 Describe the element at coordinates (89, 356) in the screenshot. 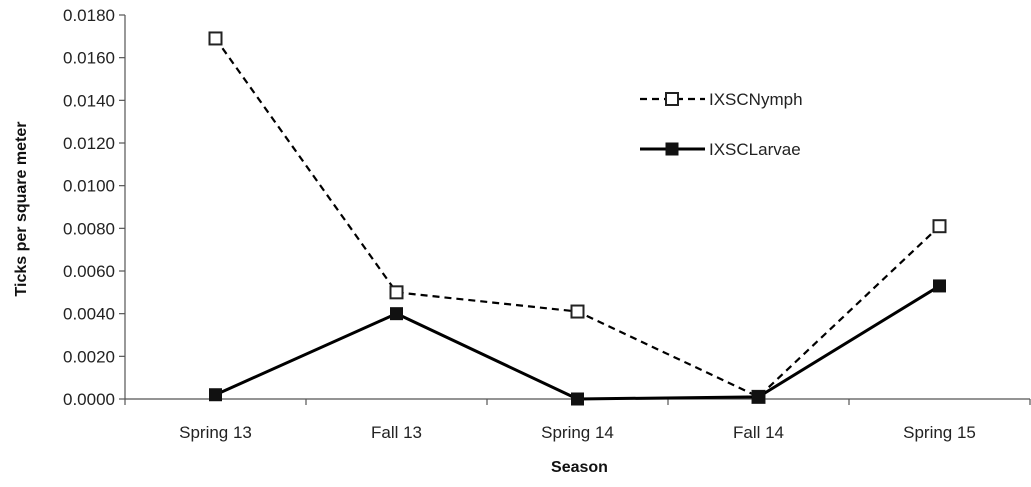

I see `y-tick-label: 0.0020` at that location.